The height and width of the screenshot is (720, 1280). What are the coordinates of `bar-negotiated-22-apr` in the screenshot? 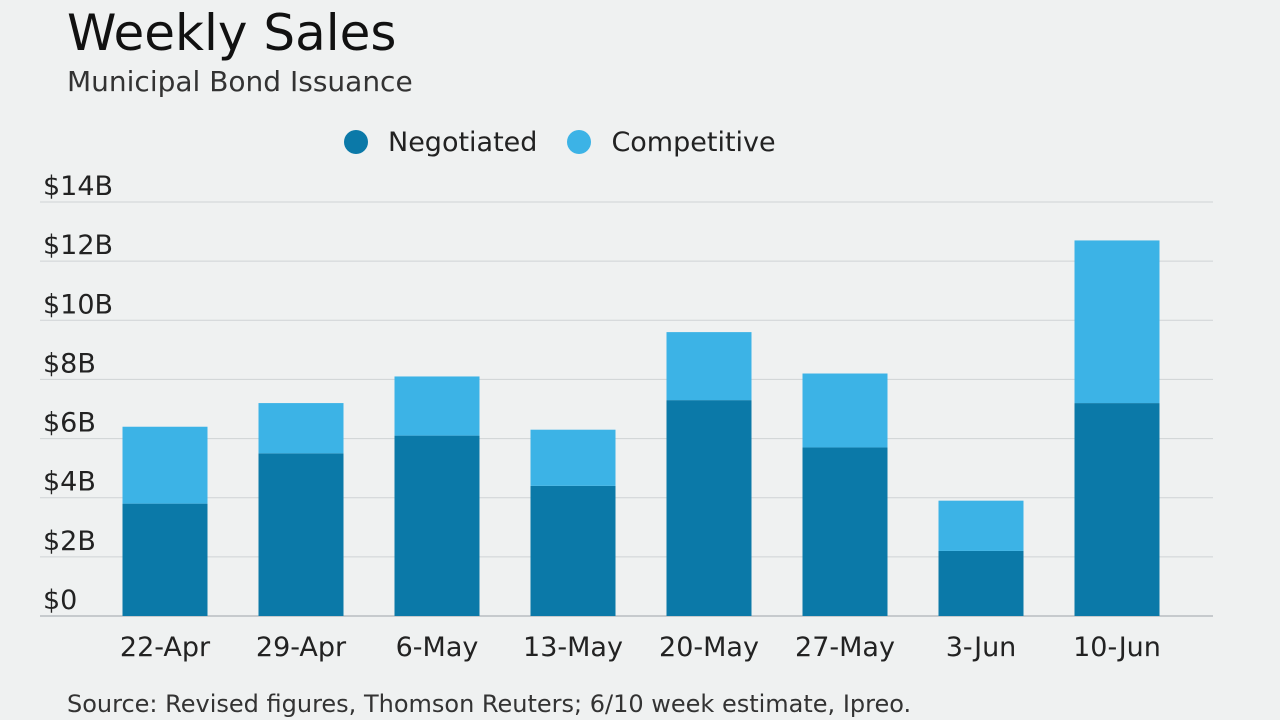 It's located at (165, 559).